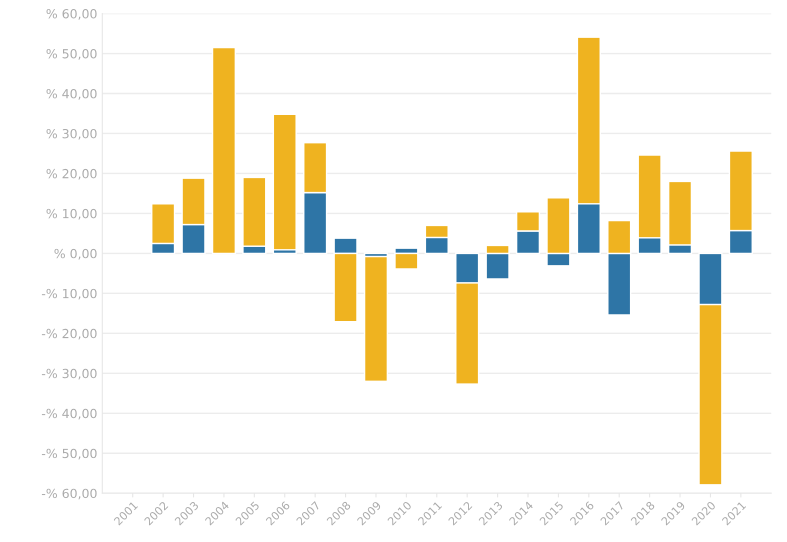 This screenshot has width=787, height=542. What do you see at coordinates (71, 214) in the screenshot?
I see `y-tick-label: % 10,00` at bounding box center [71, 214].